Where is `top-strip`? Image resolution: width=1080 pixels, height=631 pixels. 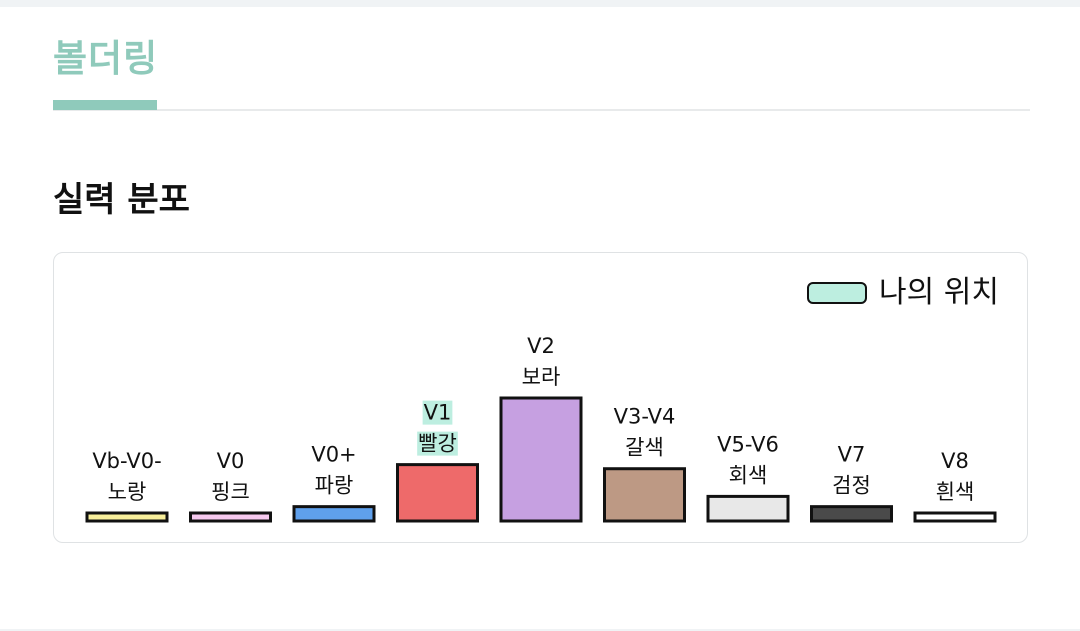 top-strip is located at coordinates (540, 3).